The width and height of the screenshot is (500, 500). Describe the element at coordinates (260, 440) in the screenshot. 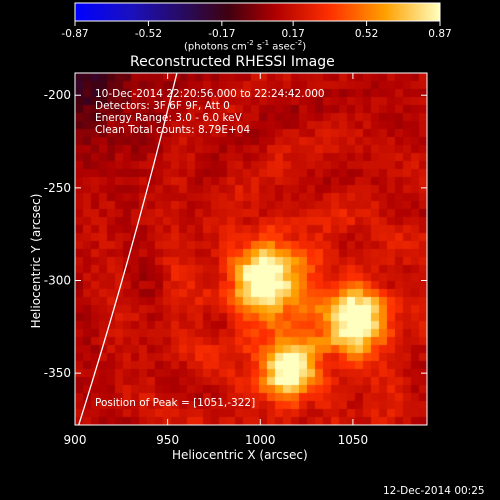

I see `x-tick-label: 1000` at that location.